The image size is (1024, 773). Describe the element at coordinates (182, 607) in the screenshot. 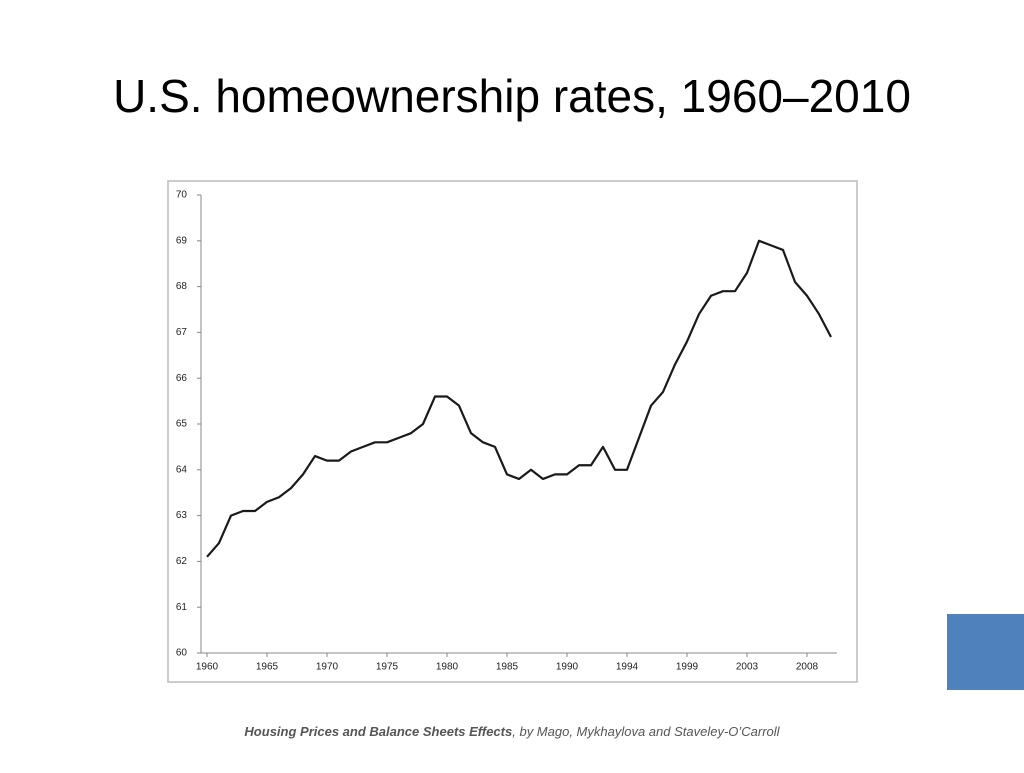

I see `y-tick-label: 61` at that location.